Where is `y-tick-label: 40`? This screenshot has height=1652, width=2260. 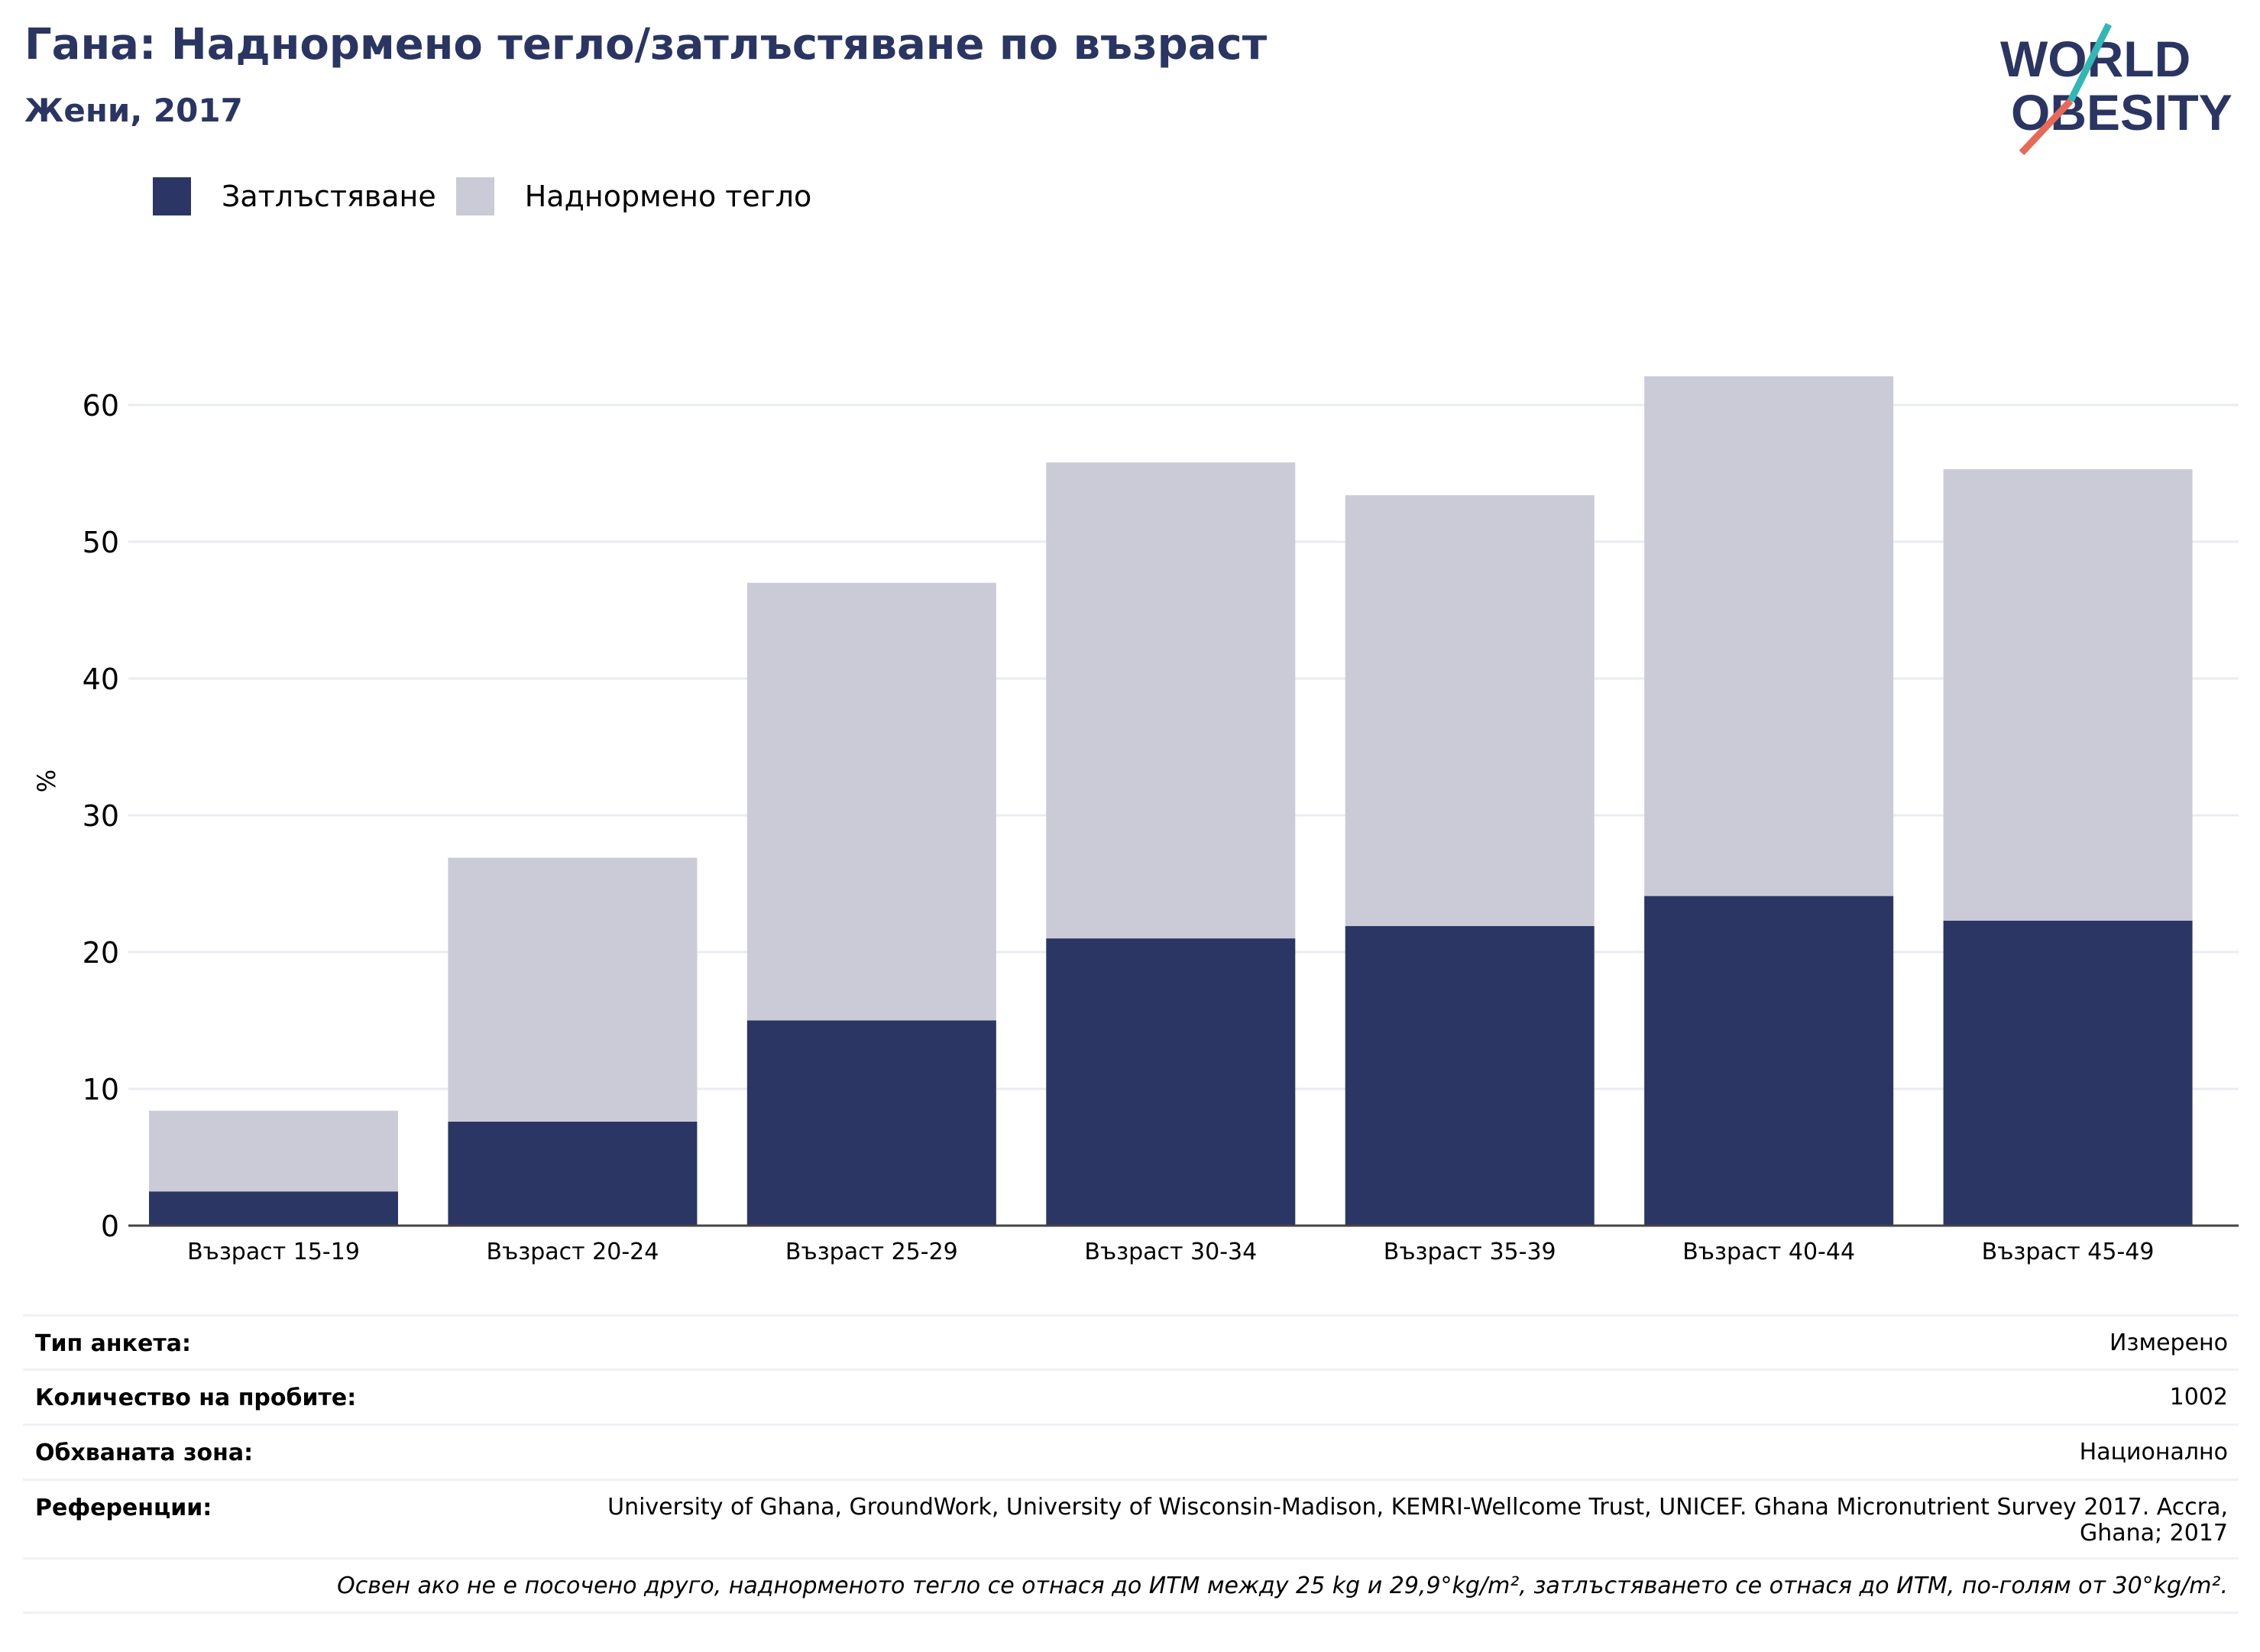
y-tick-label: 40 is located at coordinates (101, 679).